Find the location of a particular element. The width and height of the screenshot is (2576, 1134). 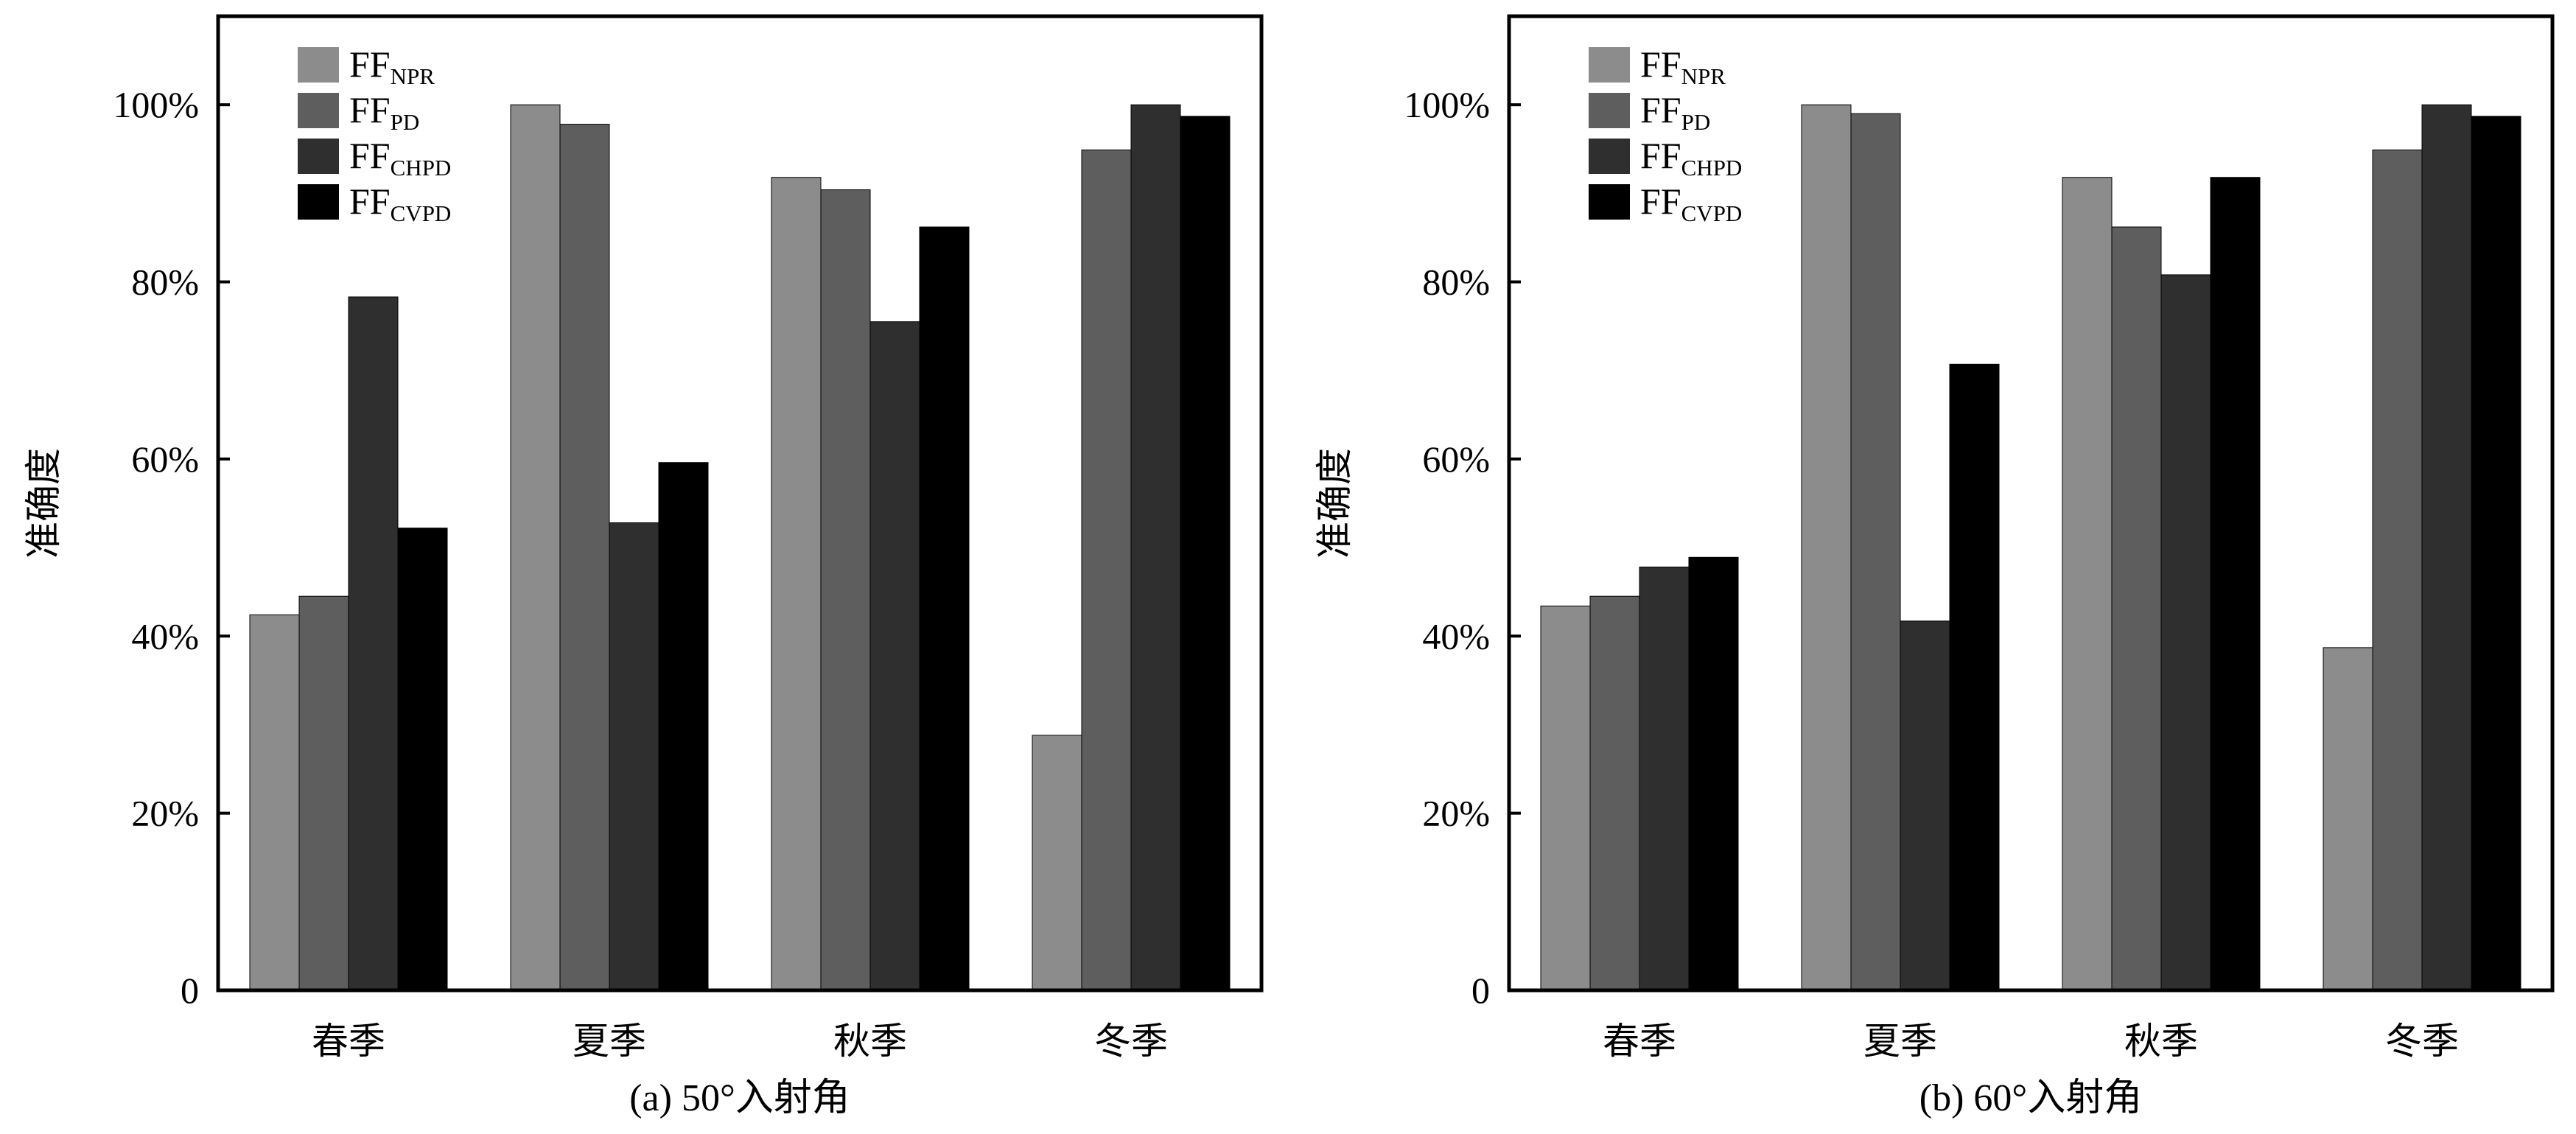

panel-caption: (b) 60°入射角 is located at coordinates (2030, 1098).